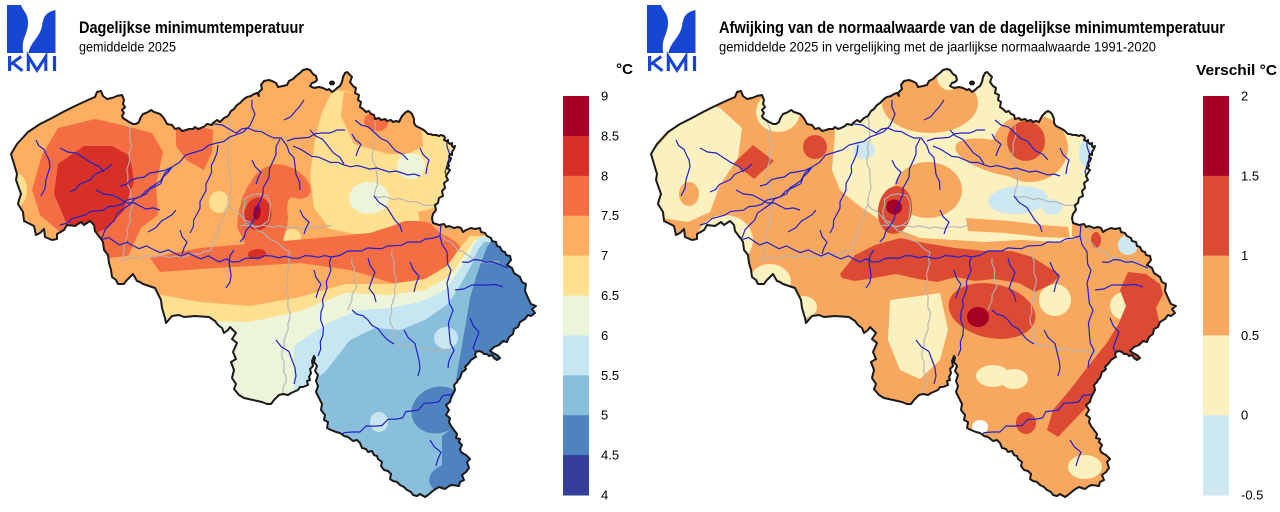 The image size is (1280, 512). I want to click on svg-text: 2, so click(1244, 96).